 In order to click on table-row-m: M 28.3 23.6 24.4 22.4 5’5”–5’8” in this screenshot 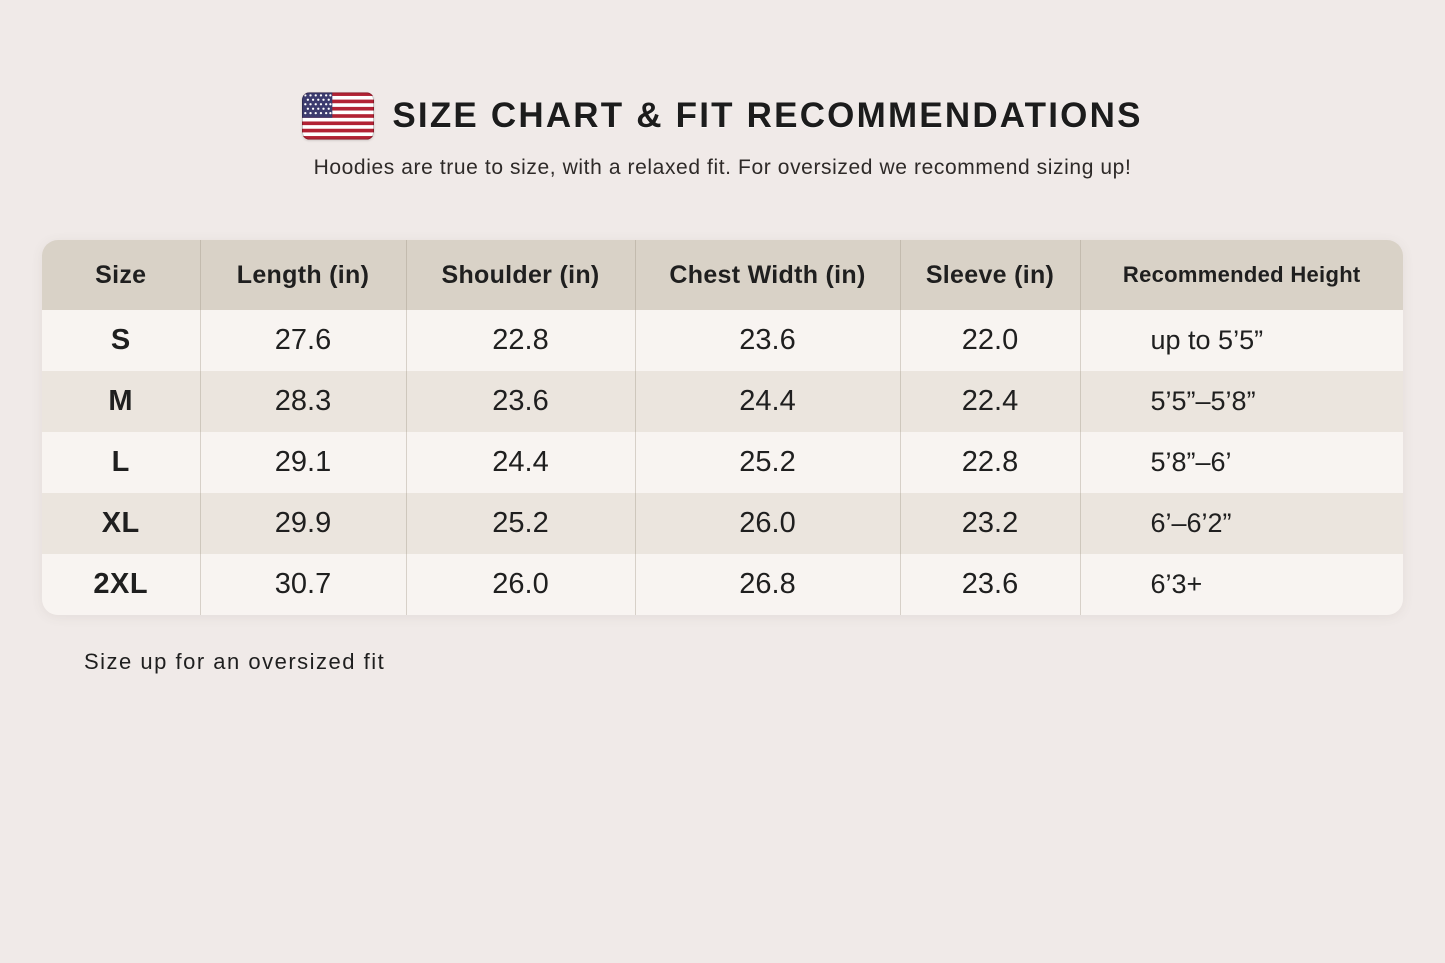, I will do `click(722, 401)`.